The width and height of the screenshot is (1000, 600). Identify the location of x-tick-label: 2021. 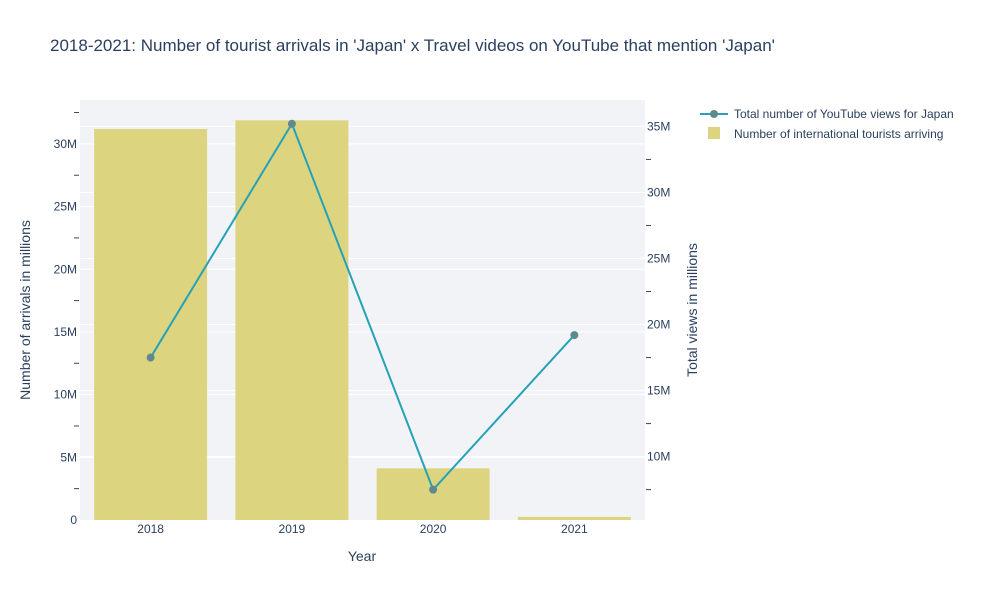
(574, 529).